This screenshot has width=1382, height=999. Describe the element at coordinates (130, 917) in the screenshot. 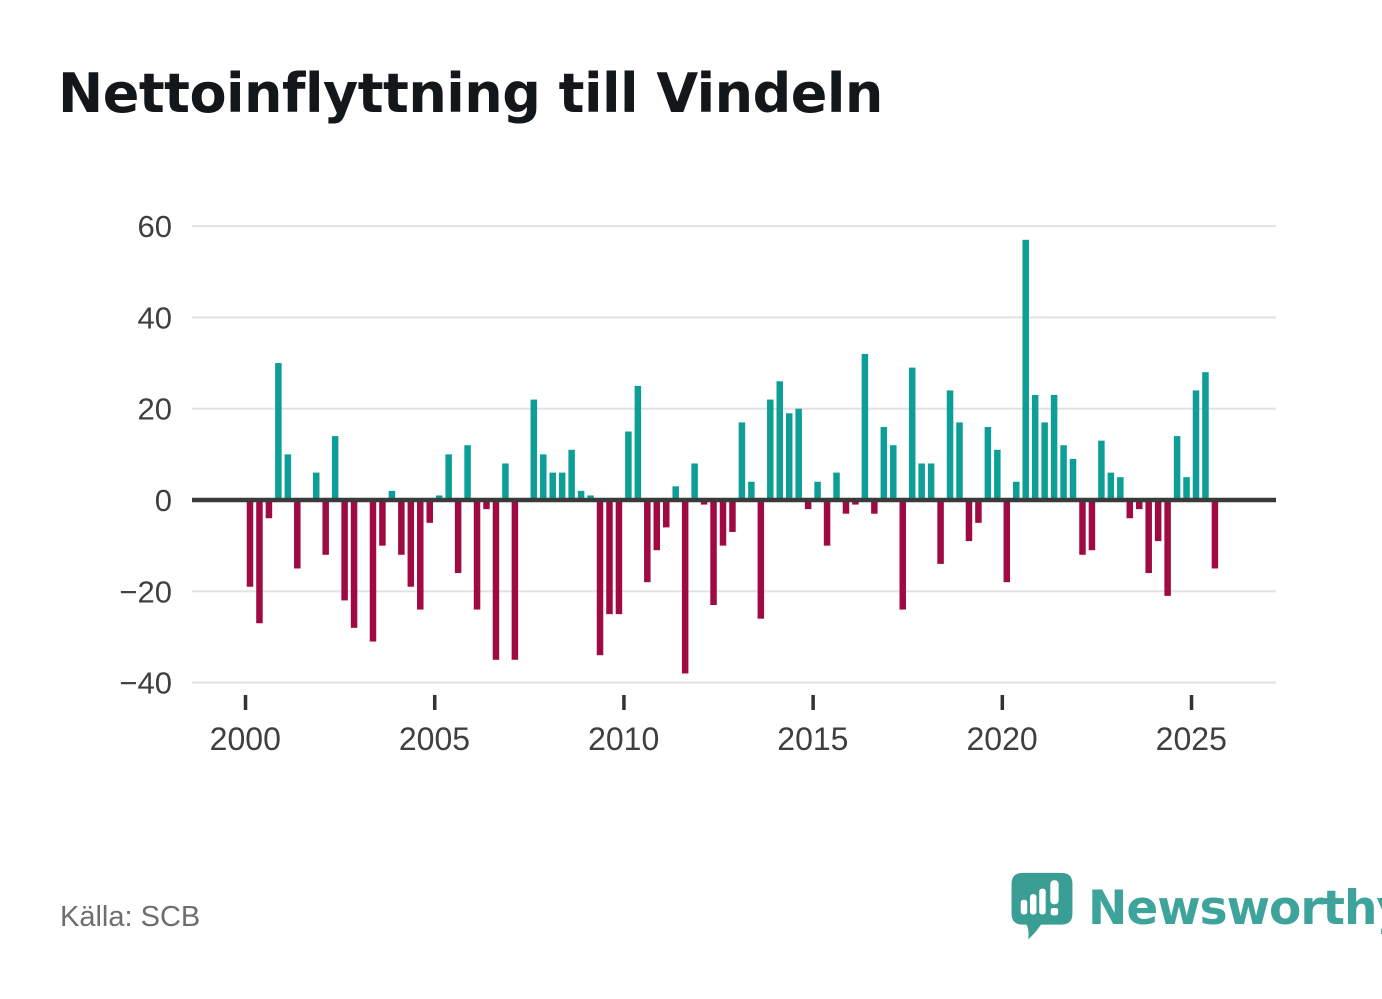

I see `source-caption: Källa: SCB` at that location.